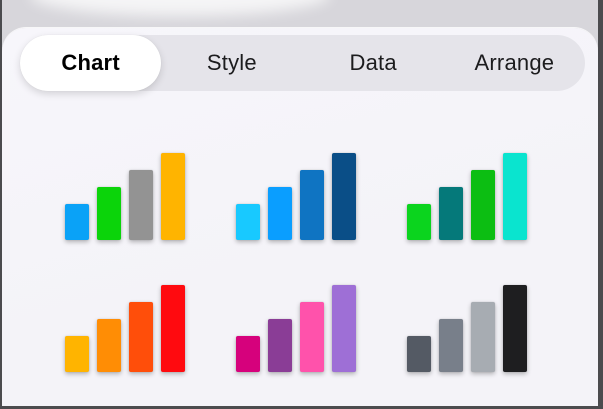 The width and height of the screenshot is (603, 409). Describe the element at coordinates (302, 63) in the screenshot. I see `tab-bar: Chart Style Data Arrange` at that location.